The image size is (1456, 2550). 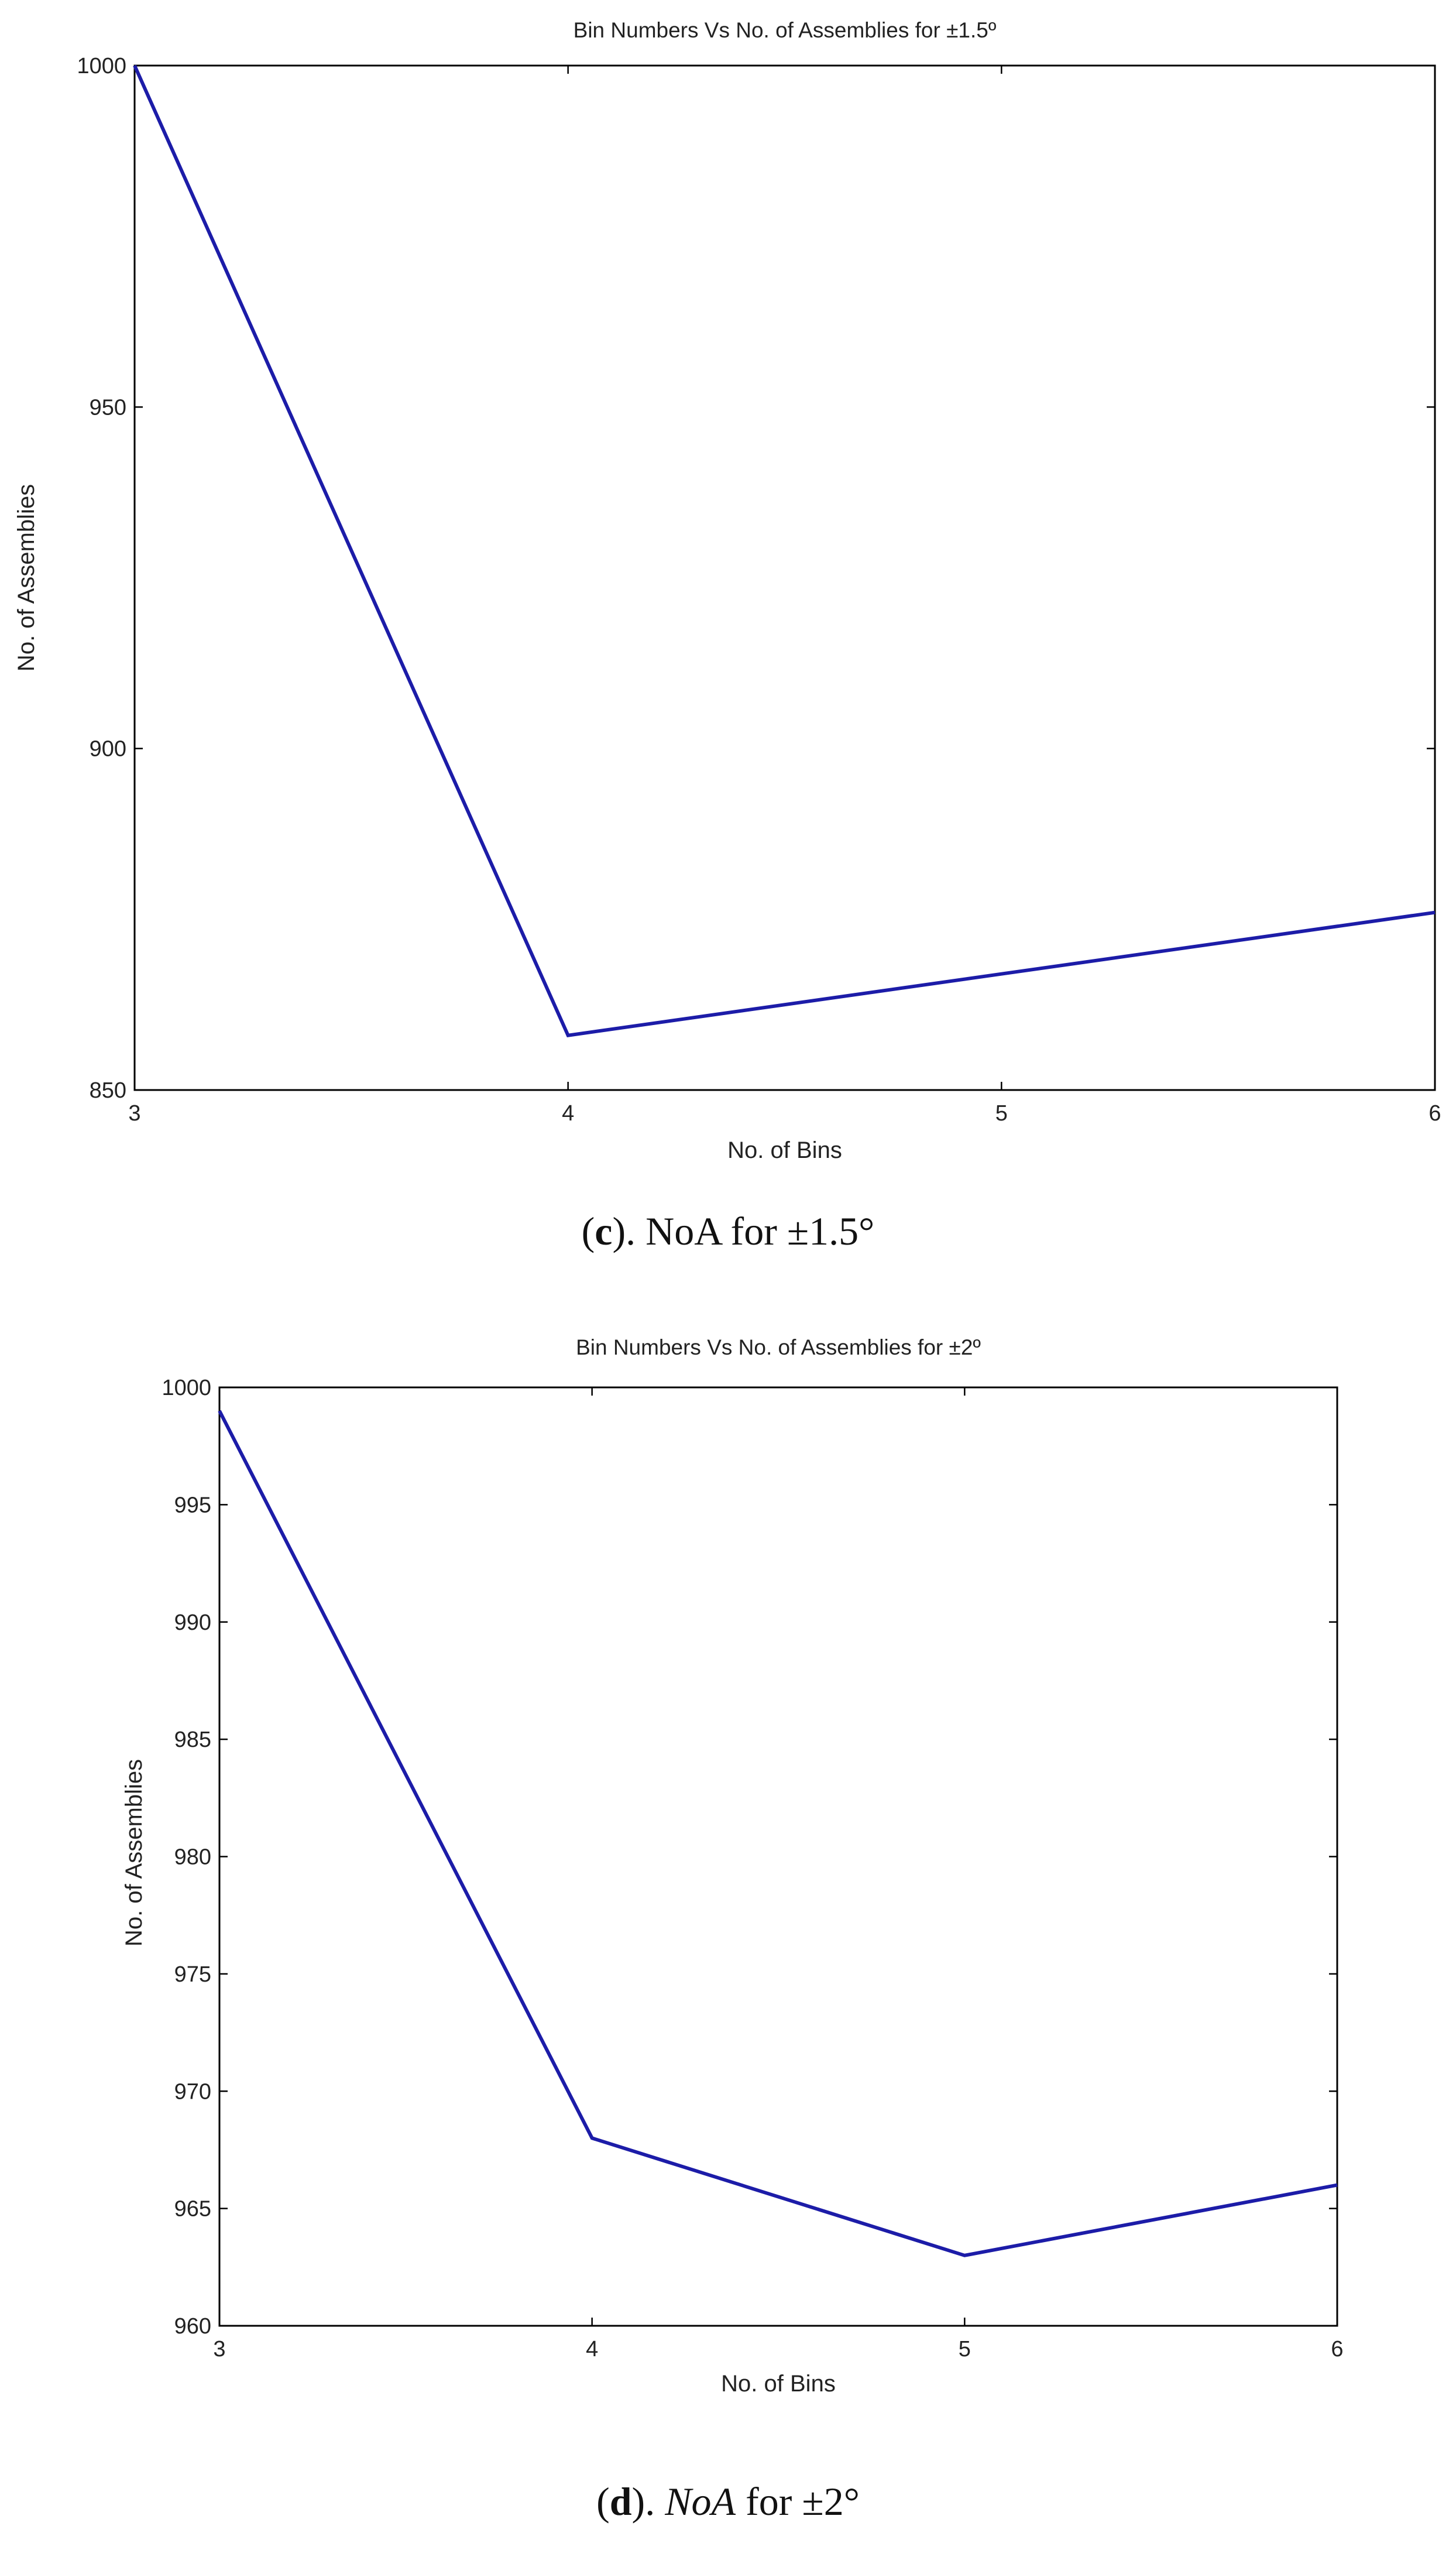 I want to click on y-axis-label-d: No. of Assemblies, so click(x=134, y=1852).